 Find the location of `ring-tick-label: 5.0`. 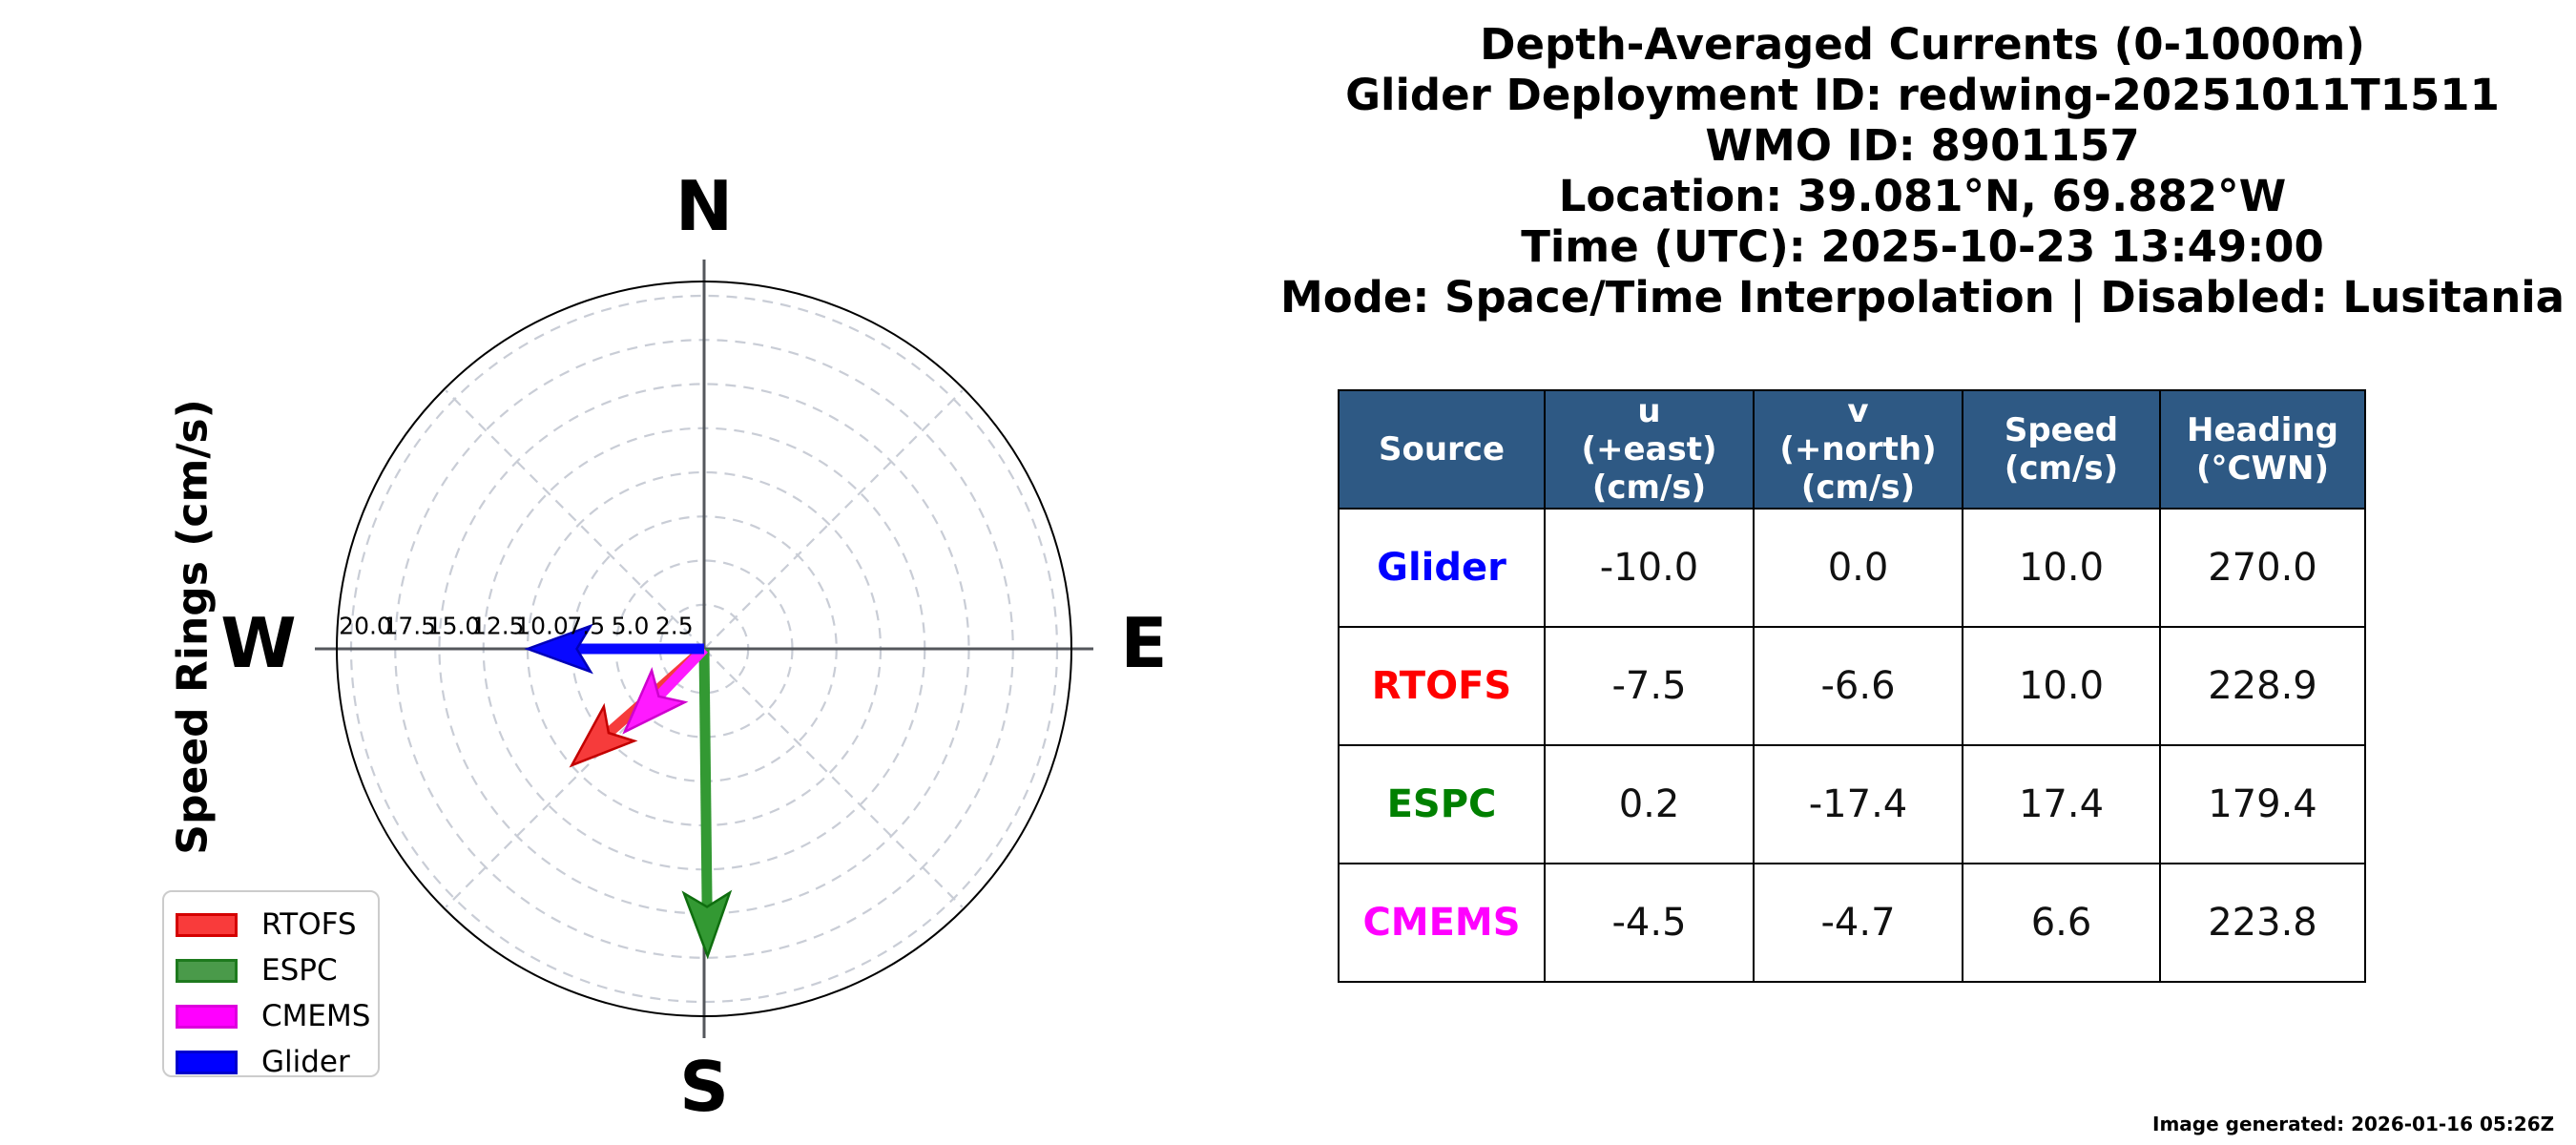

ring-tick-label: 5.0 is located at coordinates (630, 626).